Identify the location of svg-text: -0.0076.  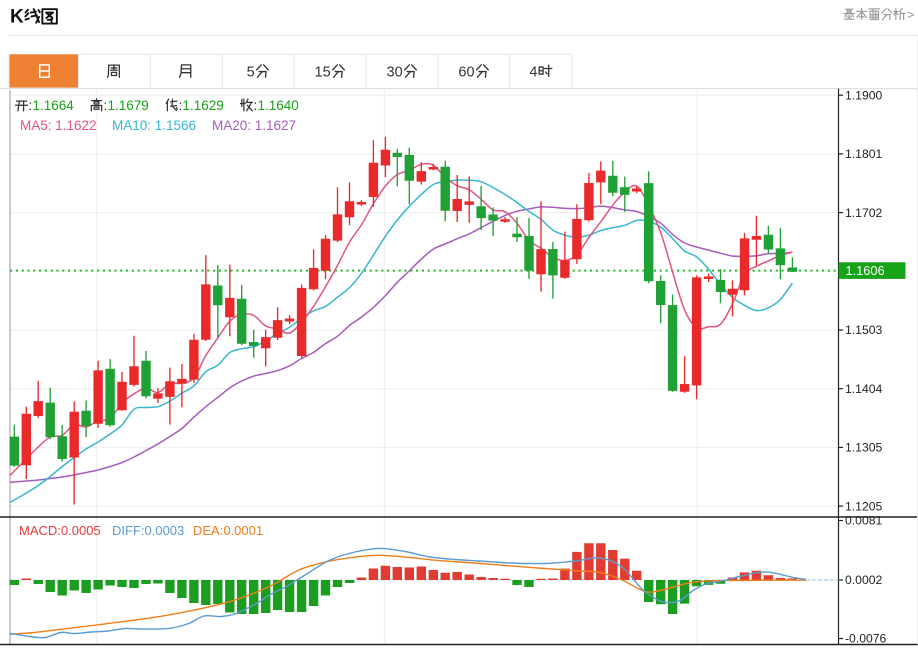
(866, 639).